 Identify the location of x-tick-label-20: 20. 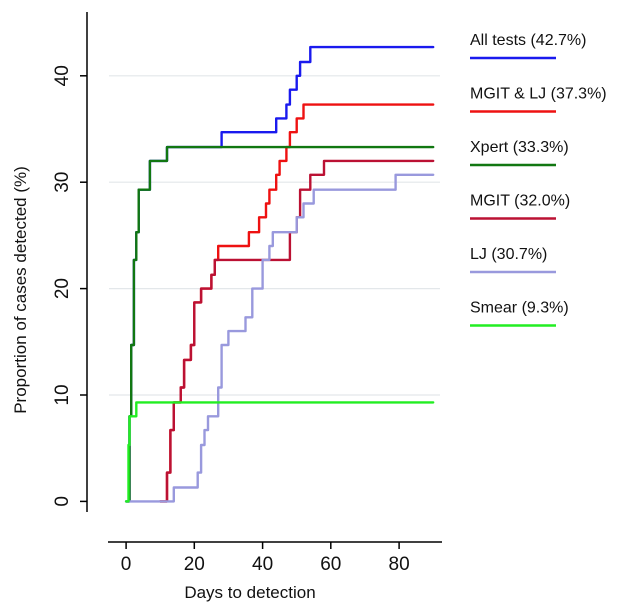
(194, 564).